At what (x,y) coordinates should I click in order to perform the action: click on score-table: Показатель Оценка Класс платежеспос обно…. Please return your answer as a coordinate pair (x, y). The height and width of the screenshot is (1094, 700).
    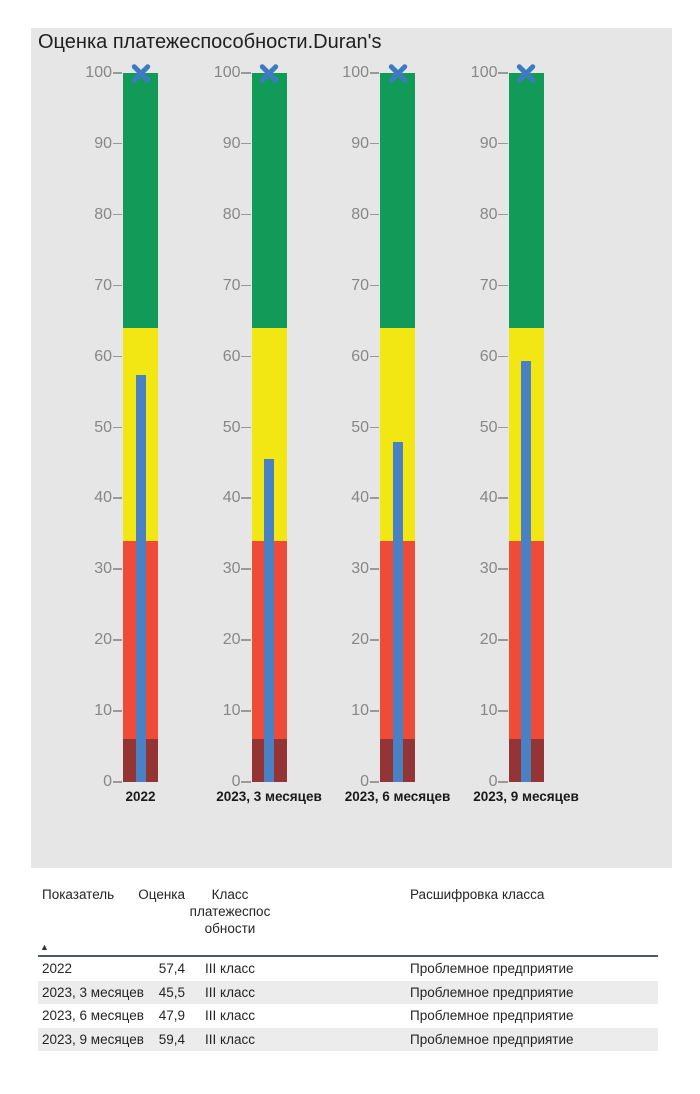
    Looking at the image, I should click on (348, 967).